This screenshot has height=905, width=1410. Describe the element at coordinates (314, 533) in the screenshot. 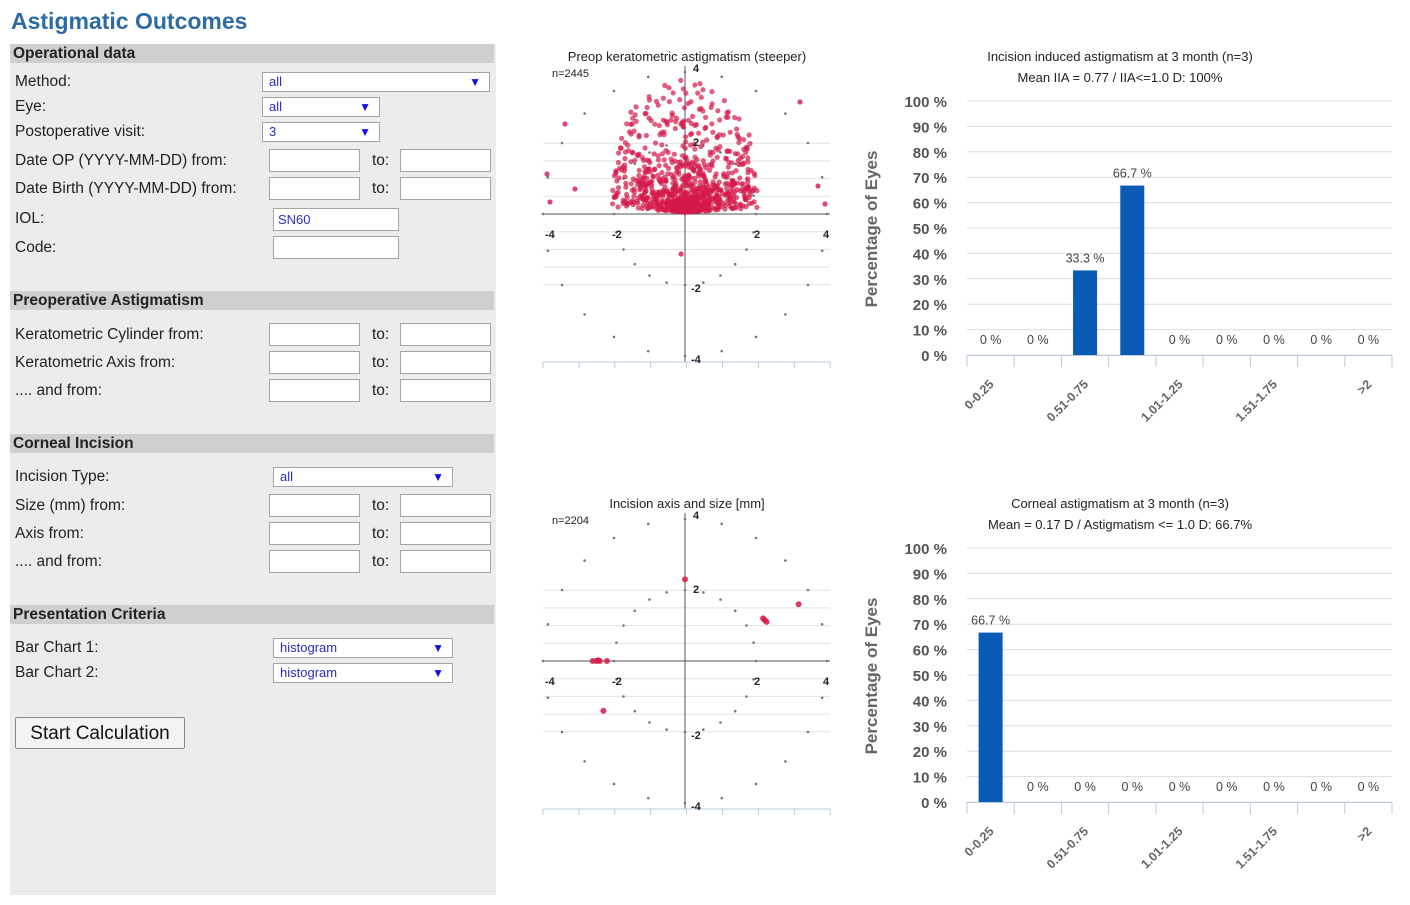

I see `axis-from-input` at that location.